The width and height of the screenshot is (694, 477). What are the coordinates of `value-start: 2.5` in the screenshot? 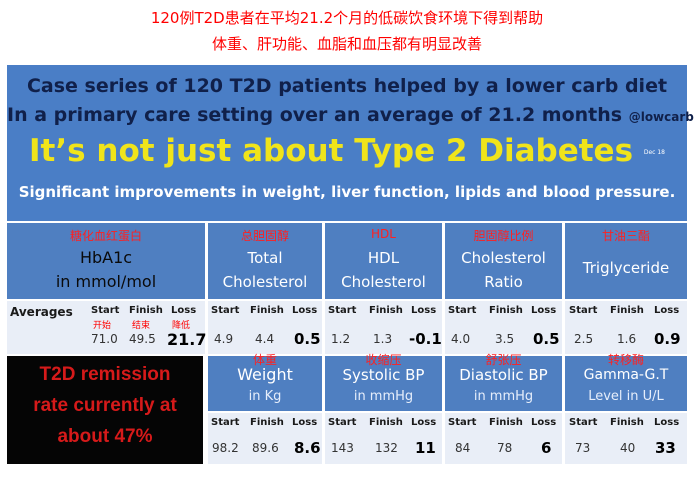 It's located at (584, 339).